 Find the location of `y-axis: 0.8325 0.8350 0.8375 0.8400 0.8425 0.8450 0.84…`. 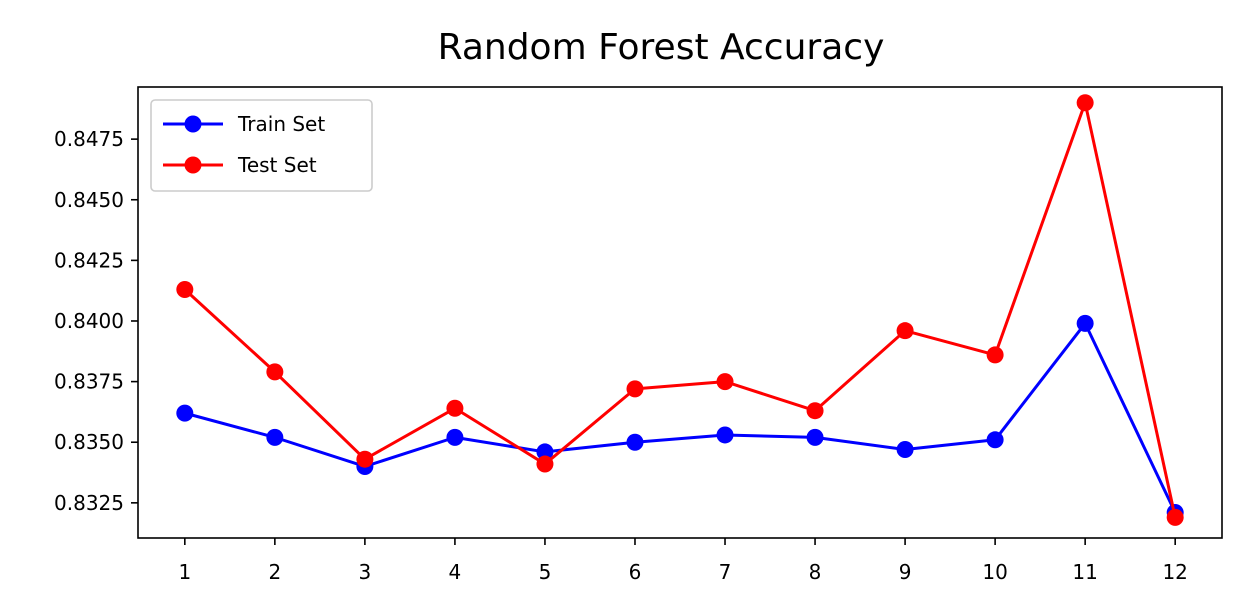

y-axis: 0.8325 0.8350 0.8375 0.8400 0.8425 0.8450 0.84… is located at coordinates (96, 321).